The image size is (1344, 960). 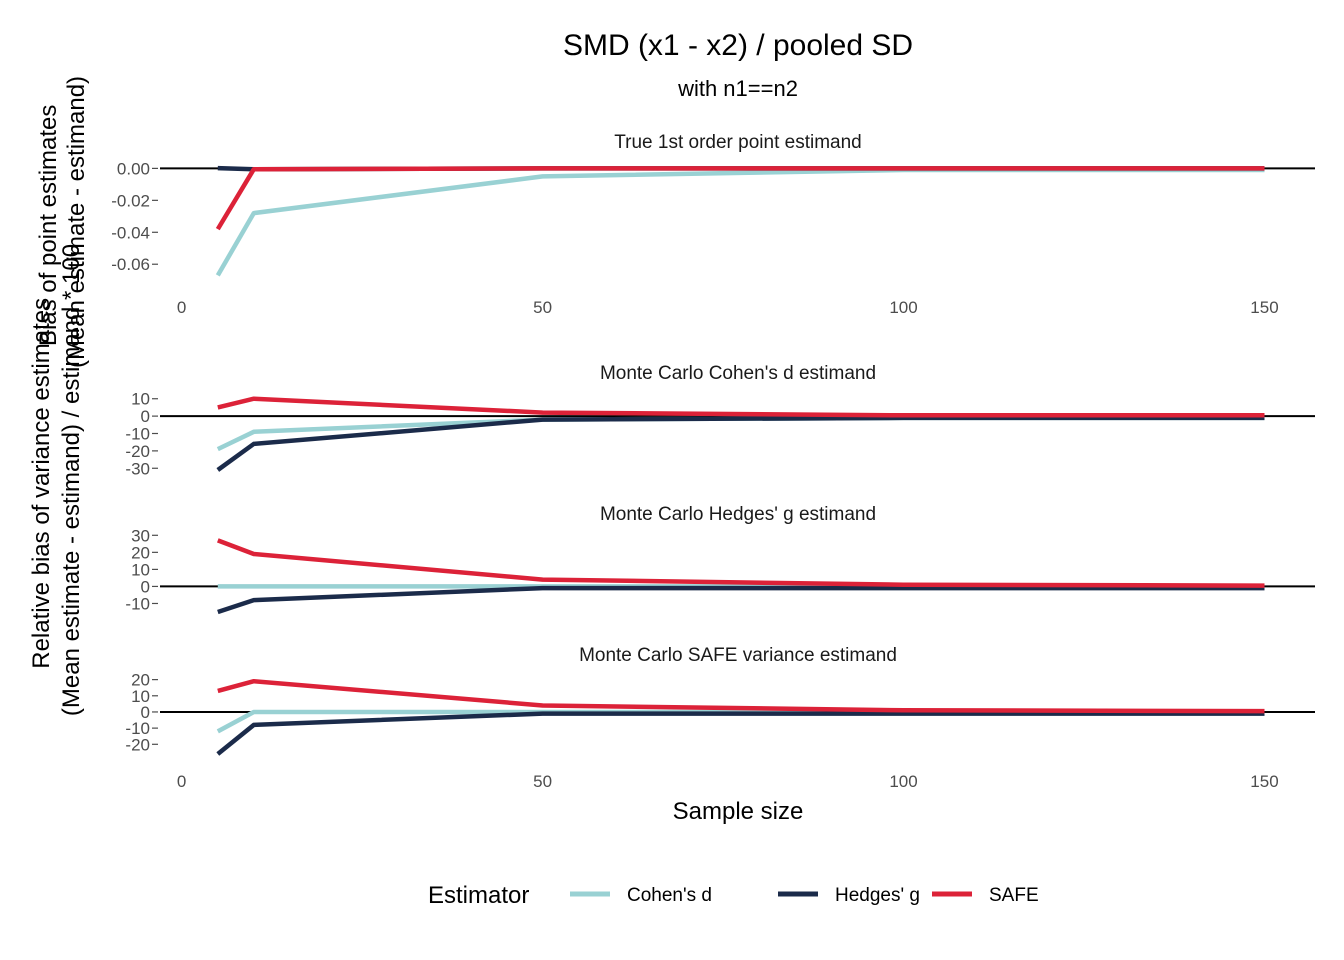 I want to click on y-axis-title-bottom-line-1: Relative bias of variance estimates, so click(x=41, y=483).